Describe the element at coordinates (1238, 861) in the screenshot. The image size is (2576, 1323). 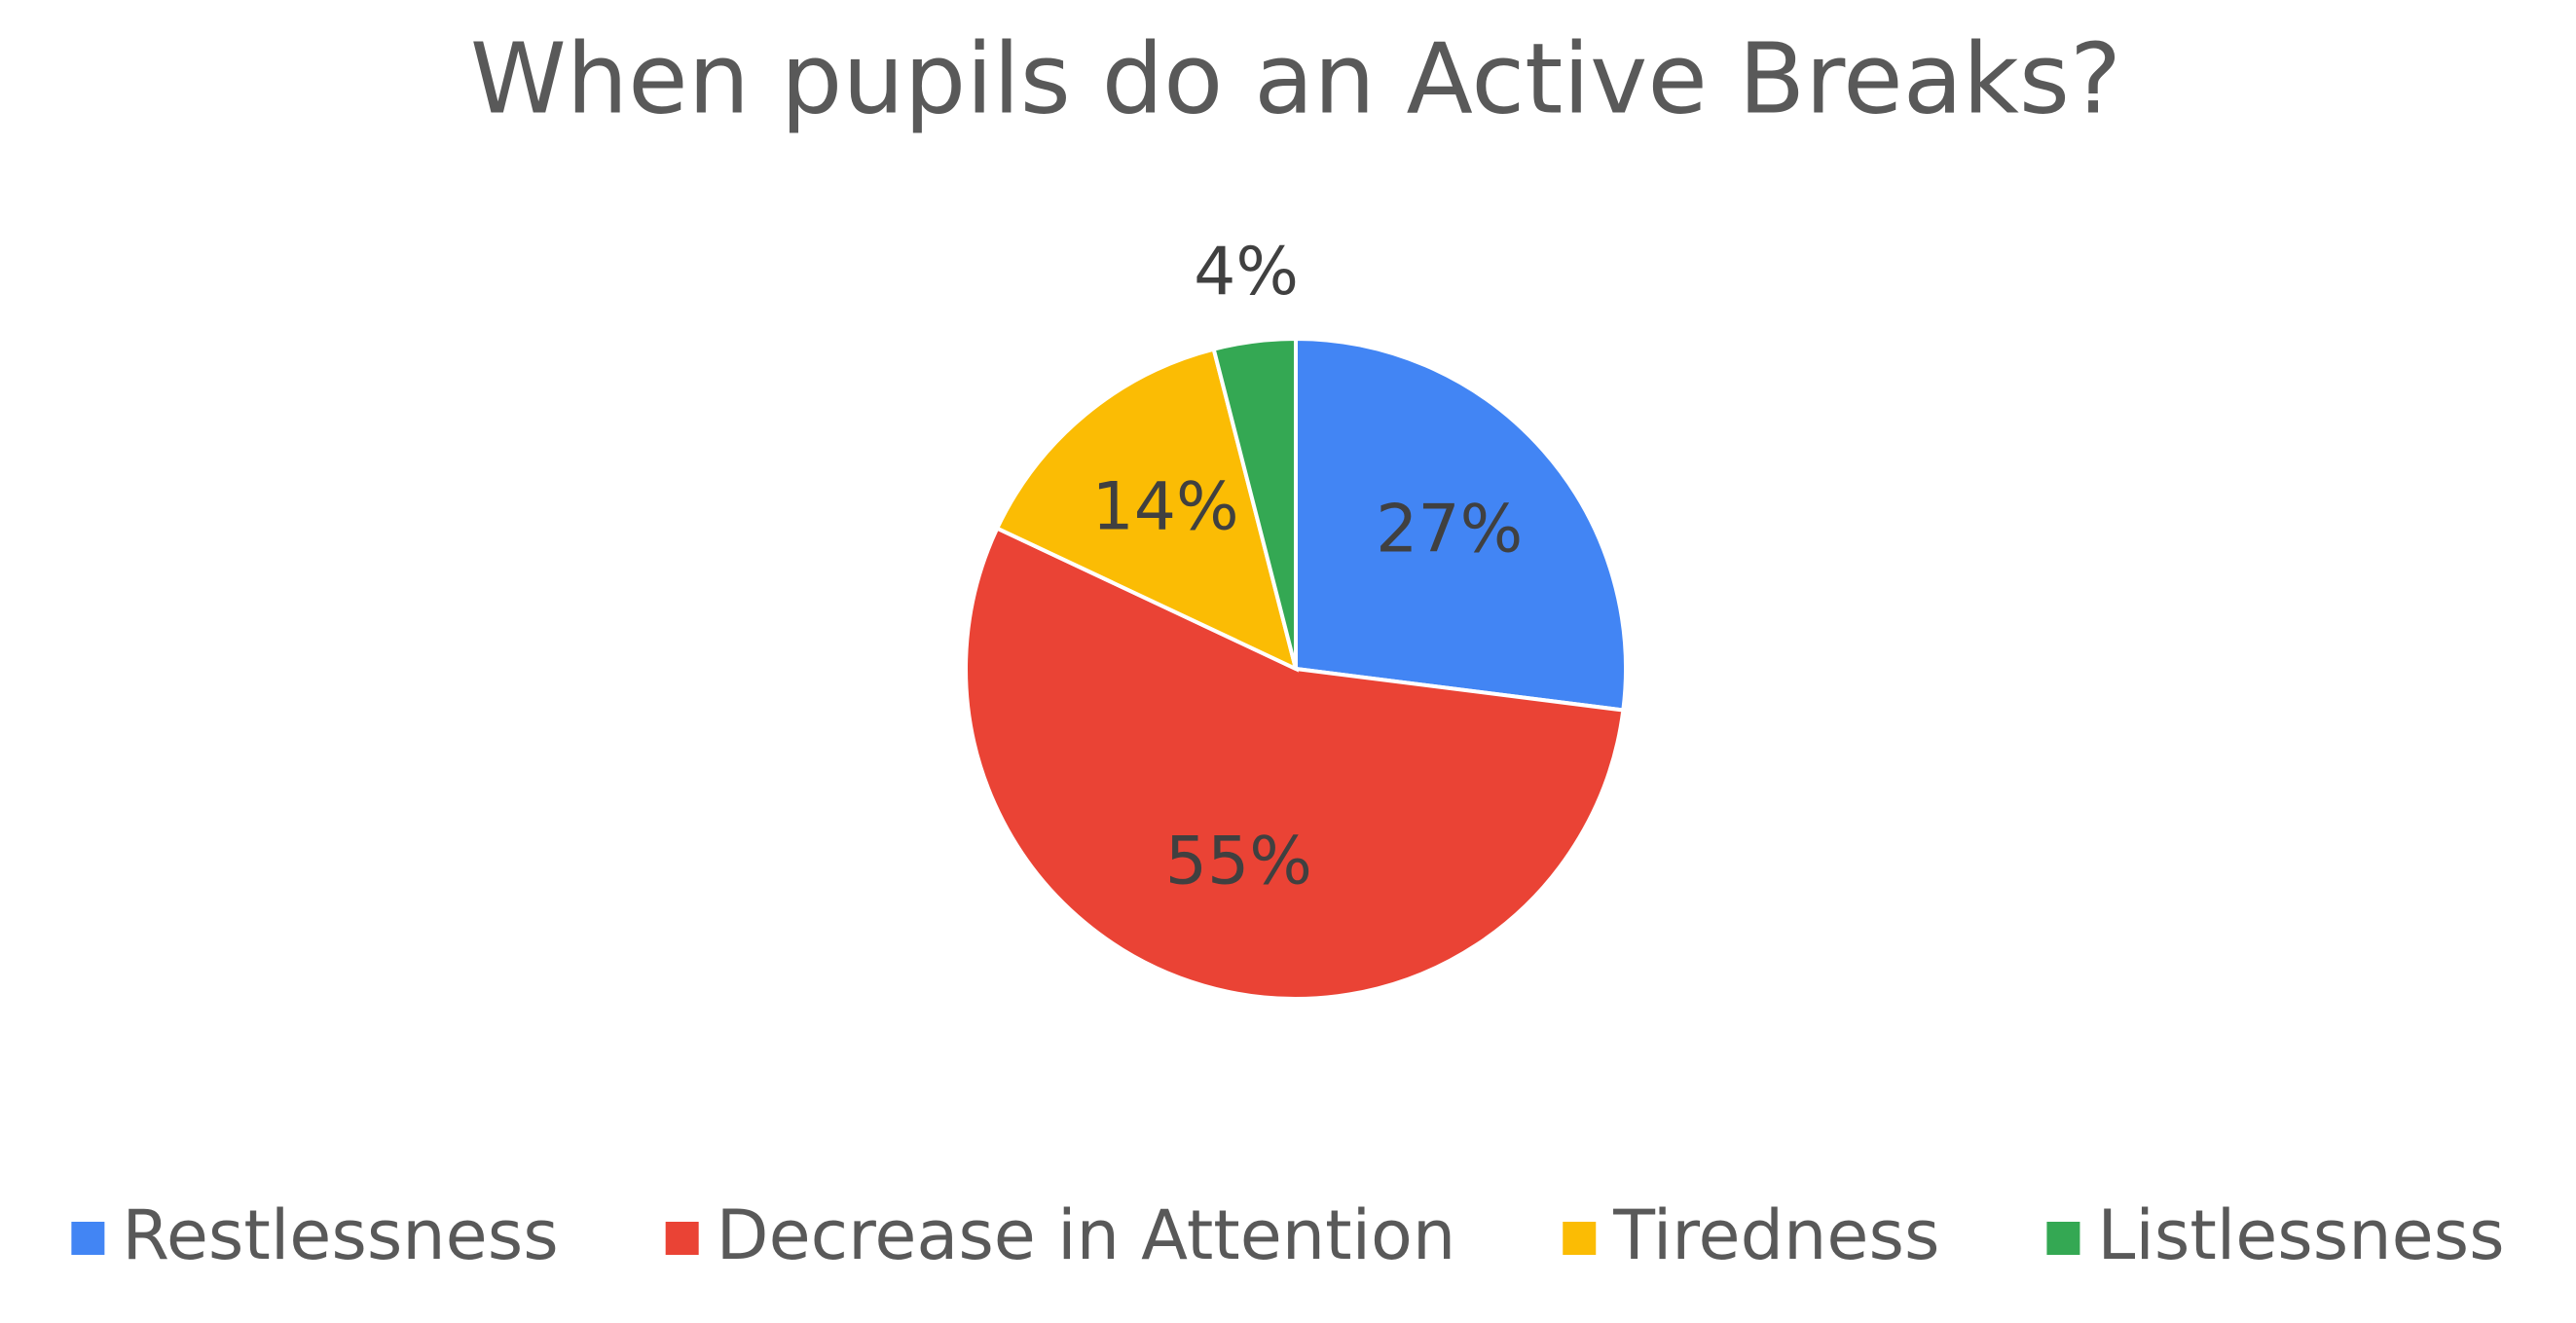
I see `slice-label: 55%` at that location.